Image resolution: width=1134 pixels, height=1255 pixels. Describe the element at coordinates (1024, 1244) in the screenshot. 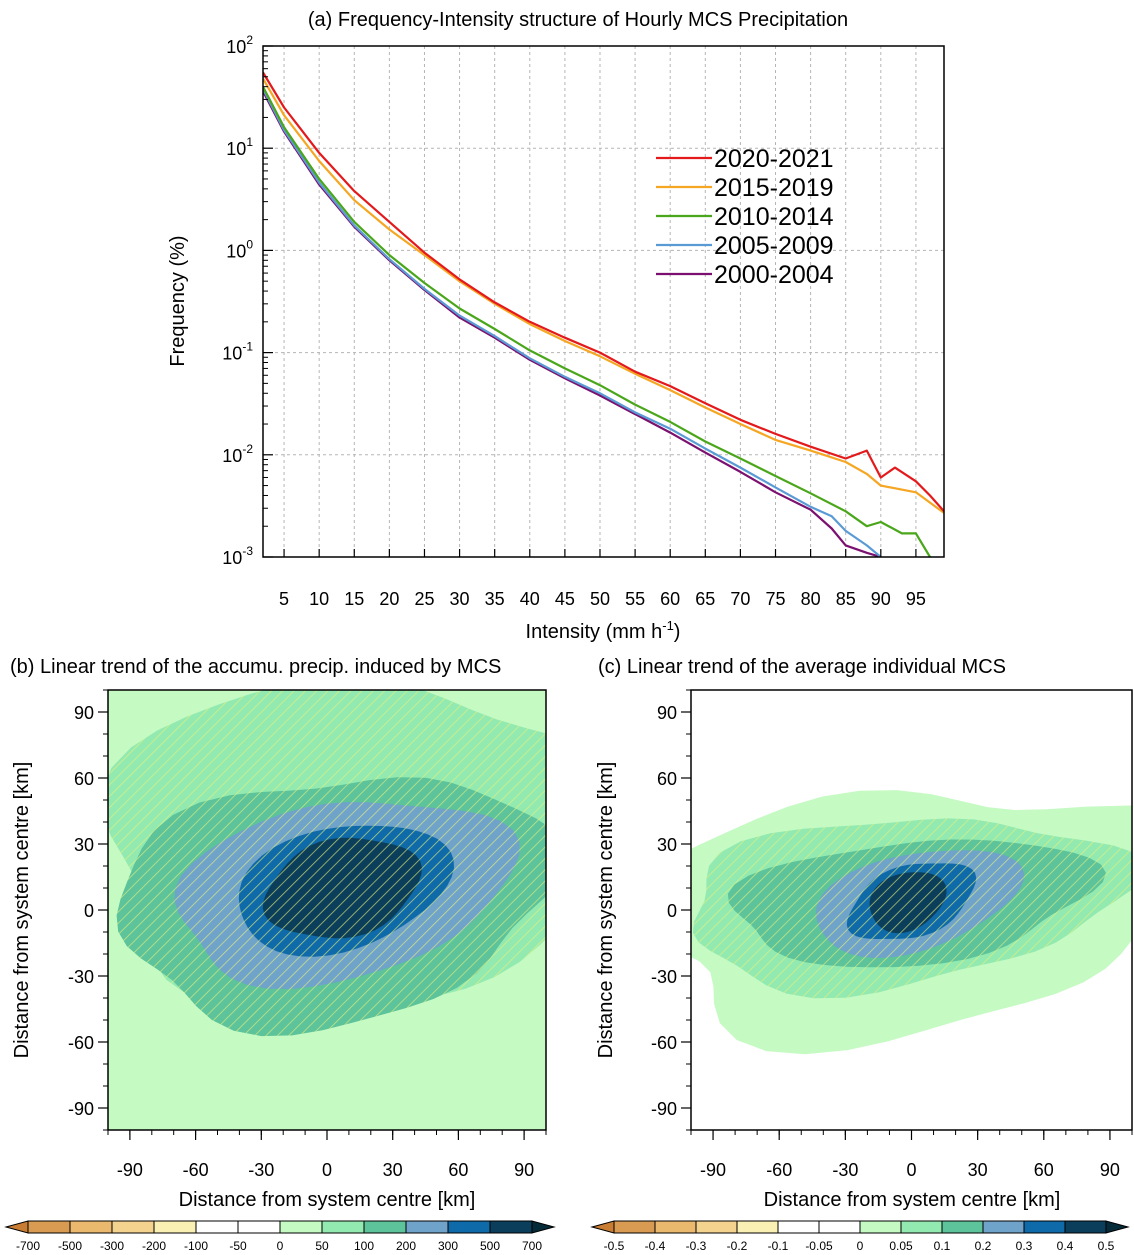

I see `colorbar-label: 0.3` at that location.